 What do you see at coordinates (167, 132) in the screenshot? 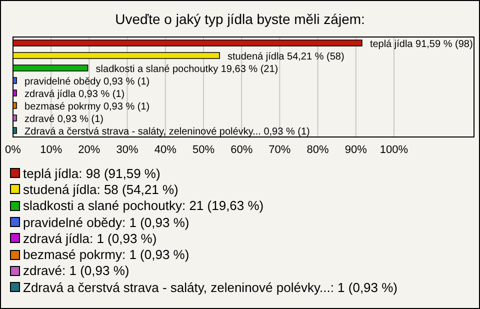
I see `data-label: Zdravá a čerstvá strava - saláty, zeleninové polévky... 0,93 % (1)` at bounding box center [167, 132].